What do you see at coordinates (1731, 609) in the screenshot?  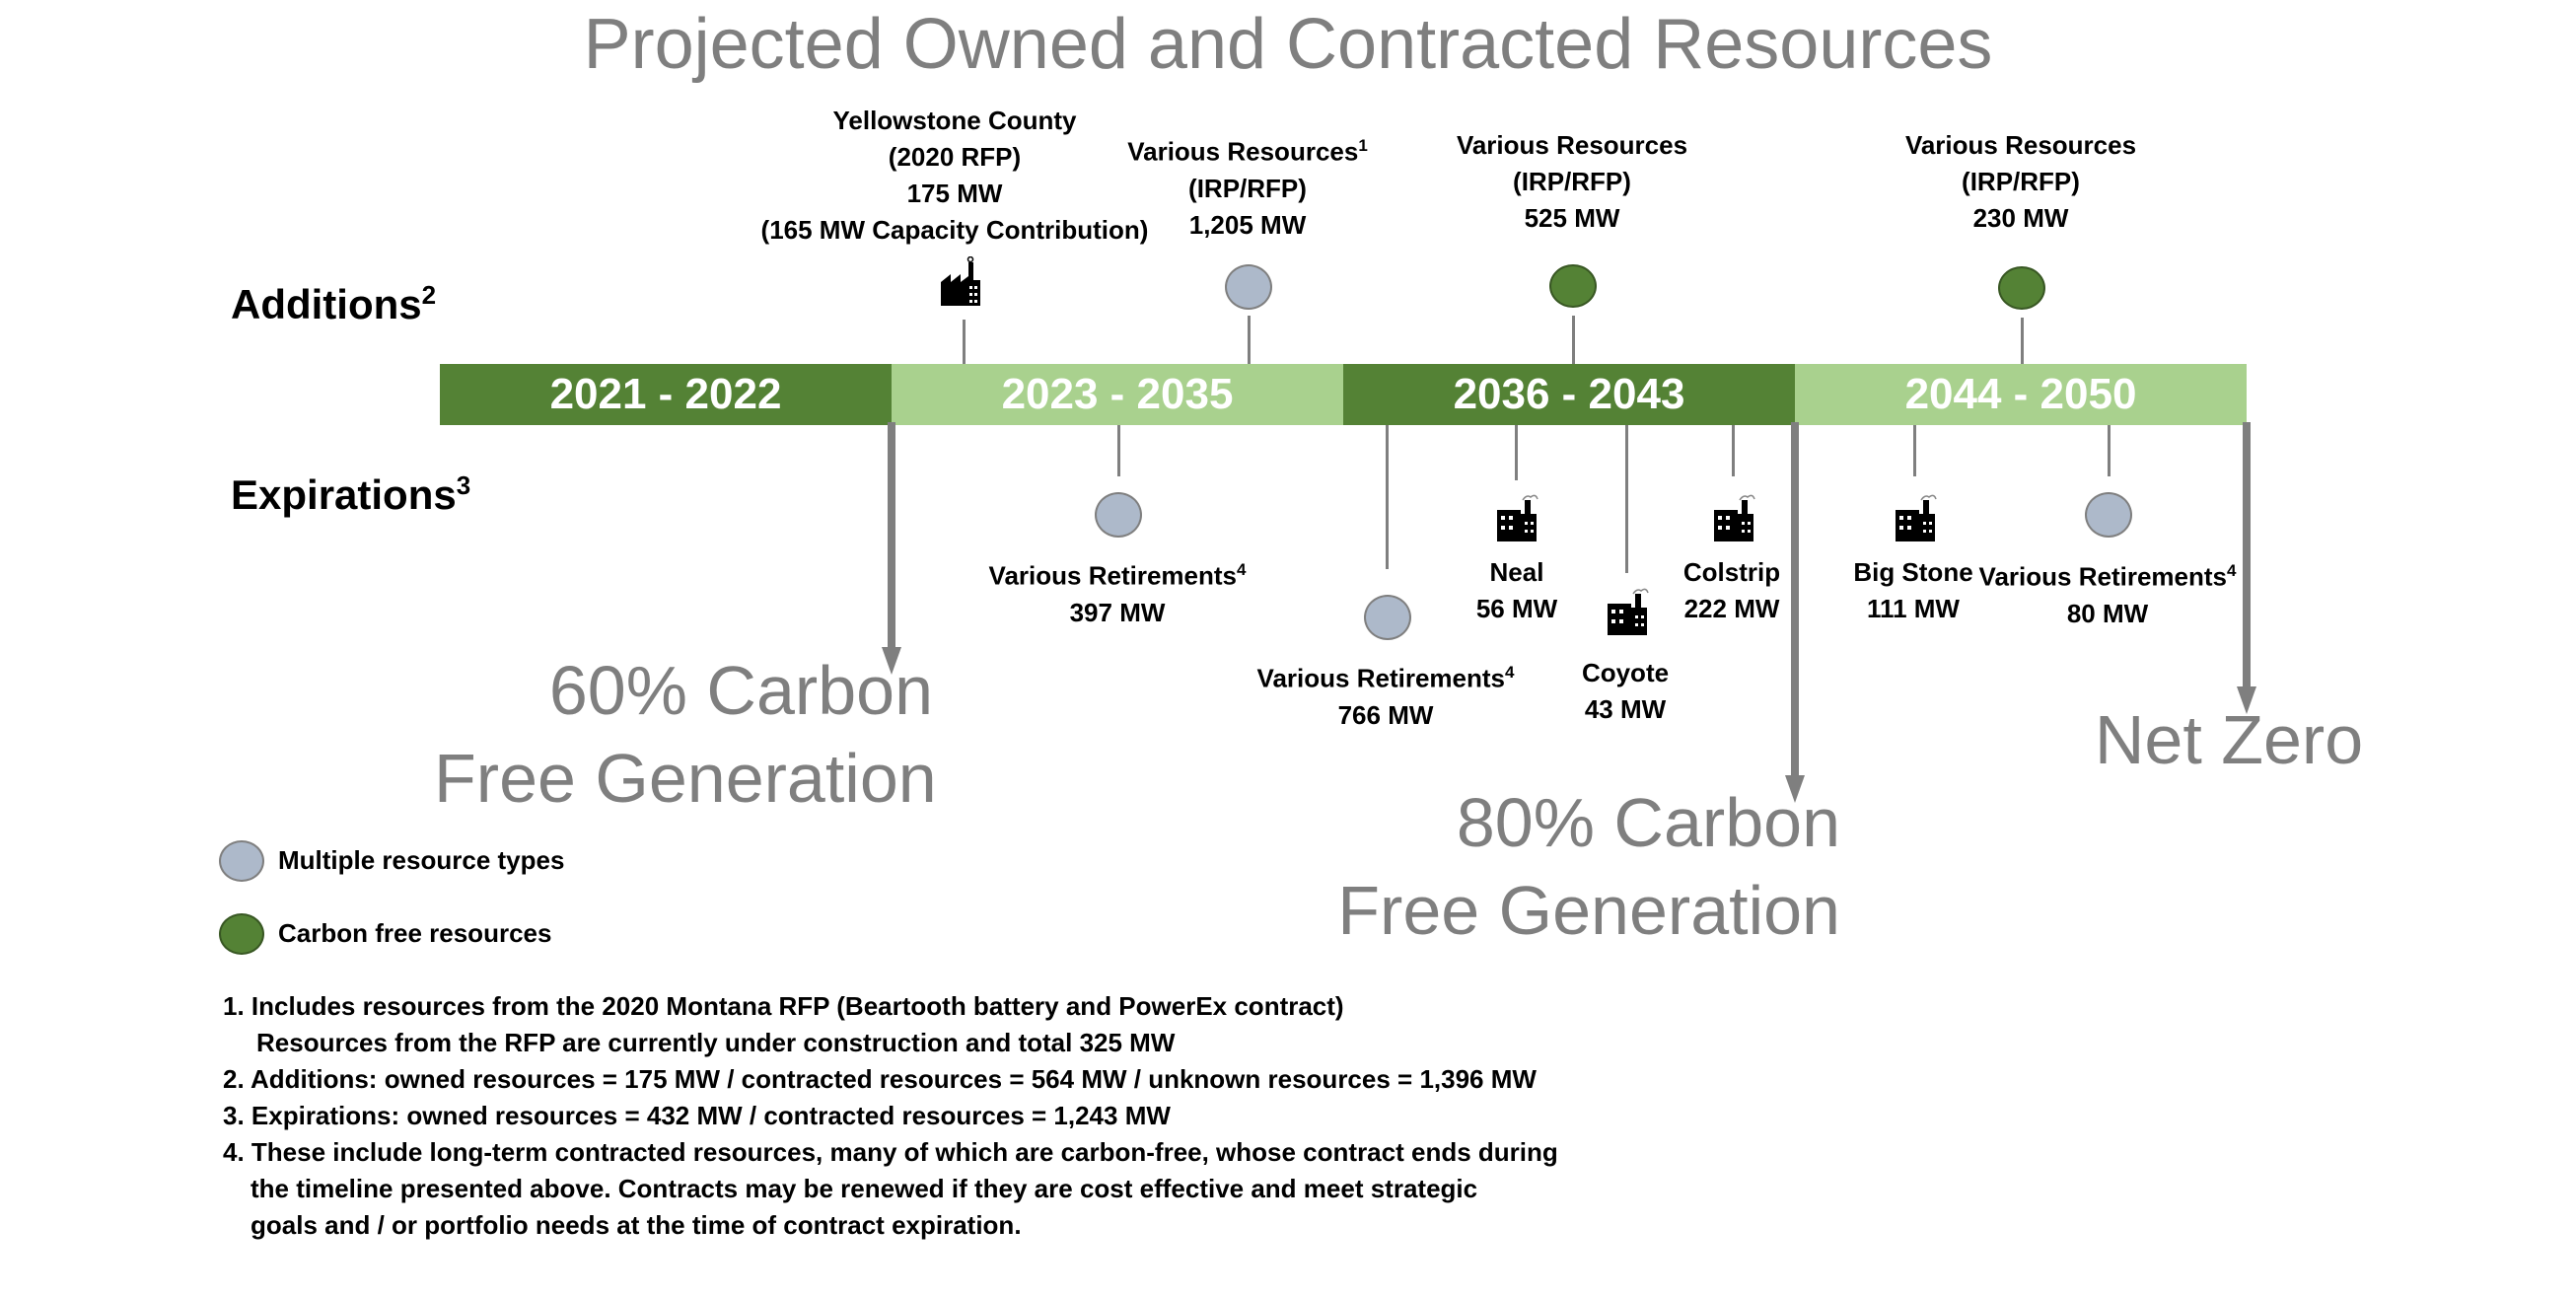 I see `expiration-label-line: 222 MW` at bounding box center [1731, 609].